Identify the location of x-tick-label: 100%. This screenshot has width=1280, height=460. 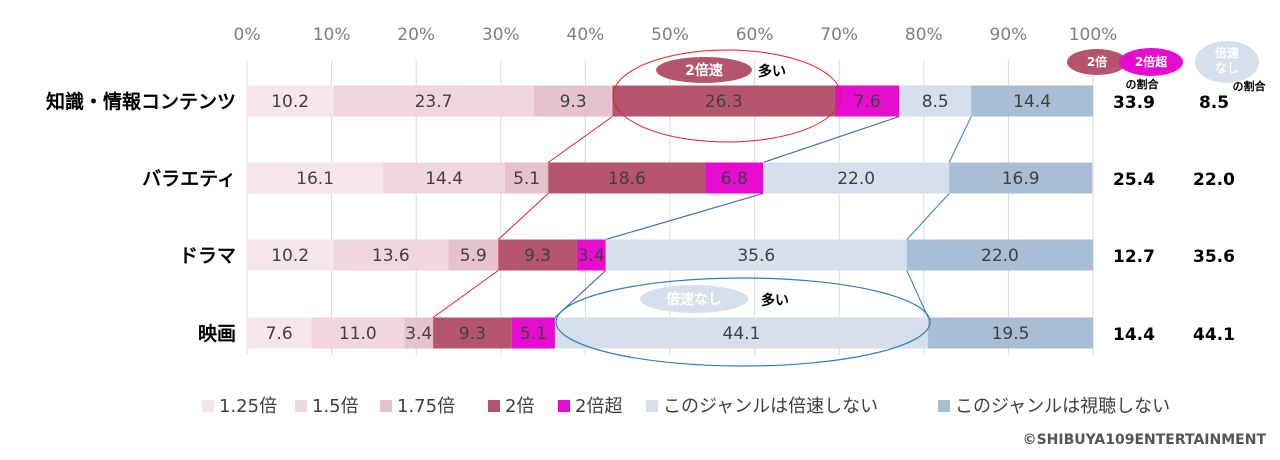
(1093, 35).